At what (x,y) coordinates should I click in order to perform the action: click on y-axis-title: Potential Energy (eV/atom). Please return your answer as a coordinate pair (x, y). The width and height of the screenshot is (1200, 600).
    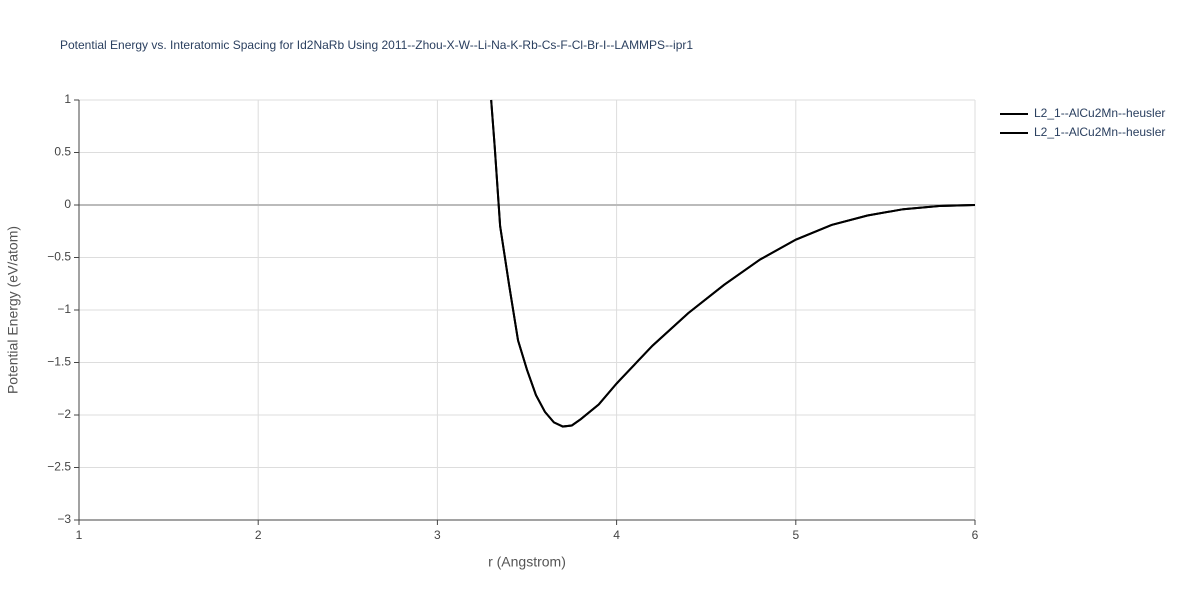
    Looking at the image, I should click on (13, 310).